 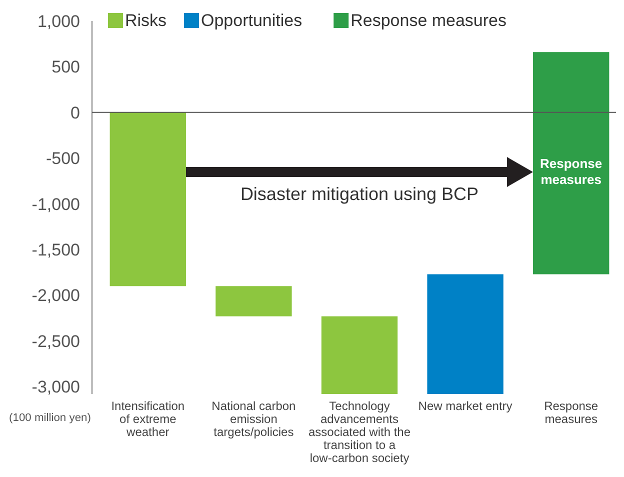 What do you see at coordinates (251, 20) in the screenshot?
I see `legend-label: Opportunities` at bounding box center [251, 20].